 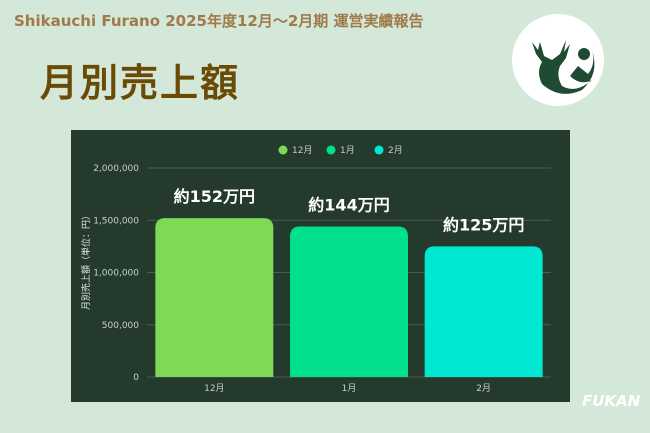 What do you see at coordinates (348, 205) in the screenshot?
I see `data-label: 約144万円` at bounding box center [348, 205].